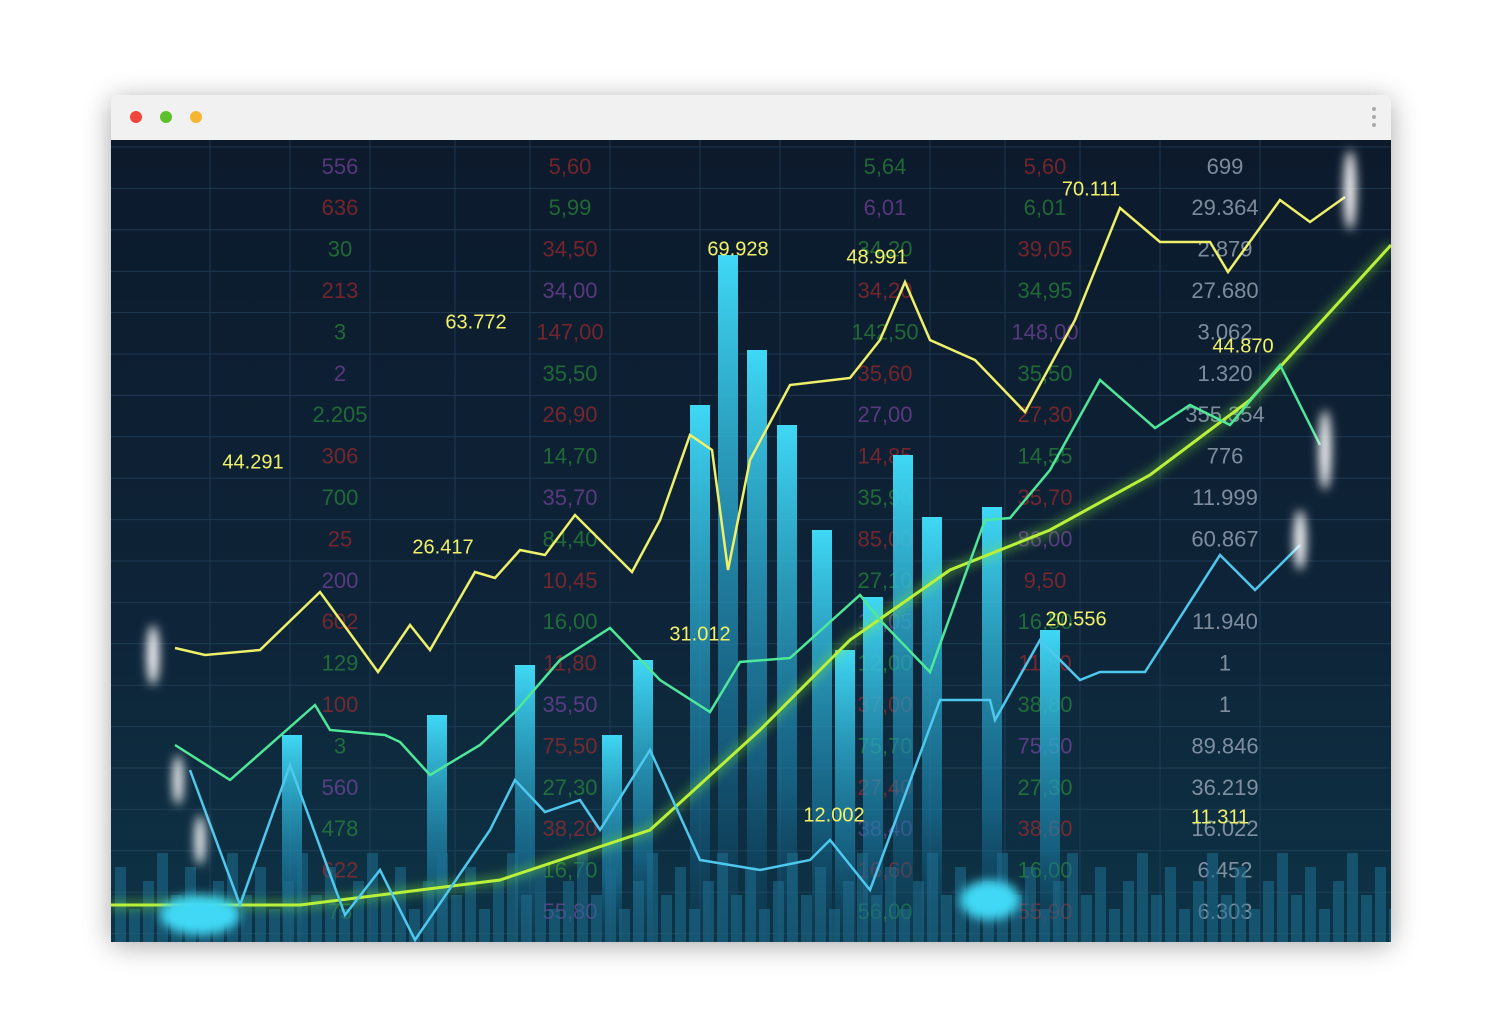 The height and width of the screenshot is (1018, 1504). What do you see at coordinates (340, 497) in the screenshot?
I see `ticker-value: 700` at bounding box center [340, 497].